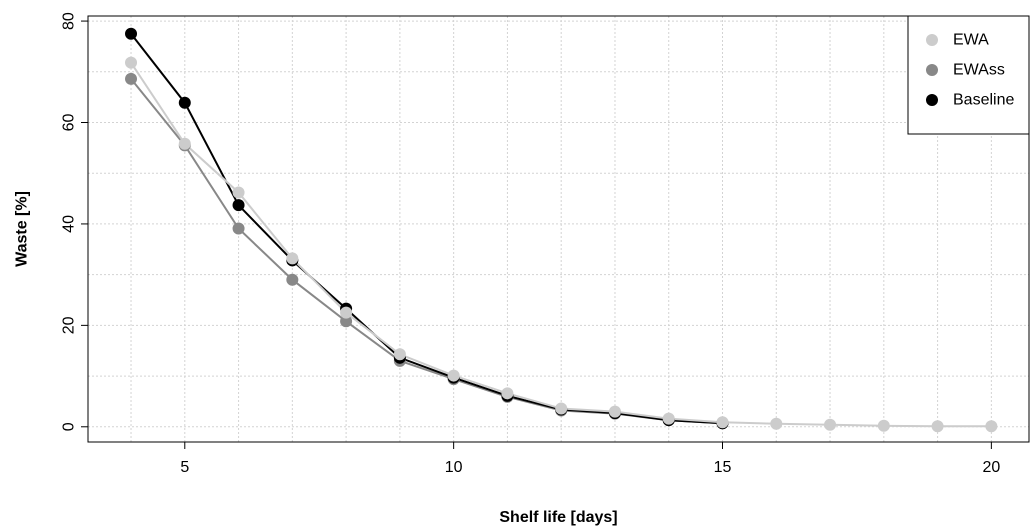  Describe the element at coordinates (22, 229) in the screenshot. I see `y-axis-title: Waste [%]` at that location.